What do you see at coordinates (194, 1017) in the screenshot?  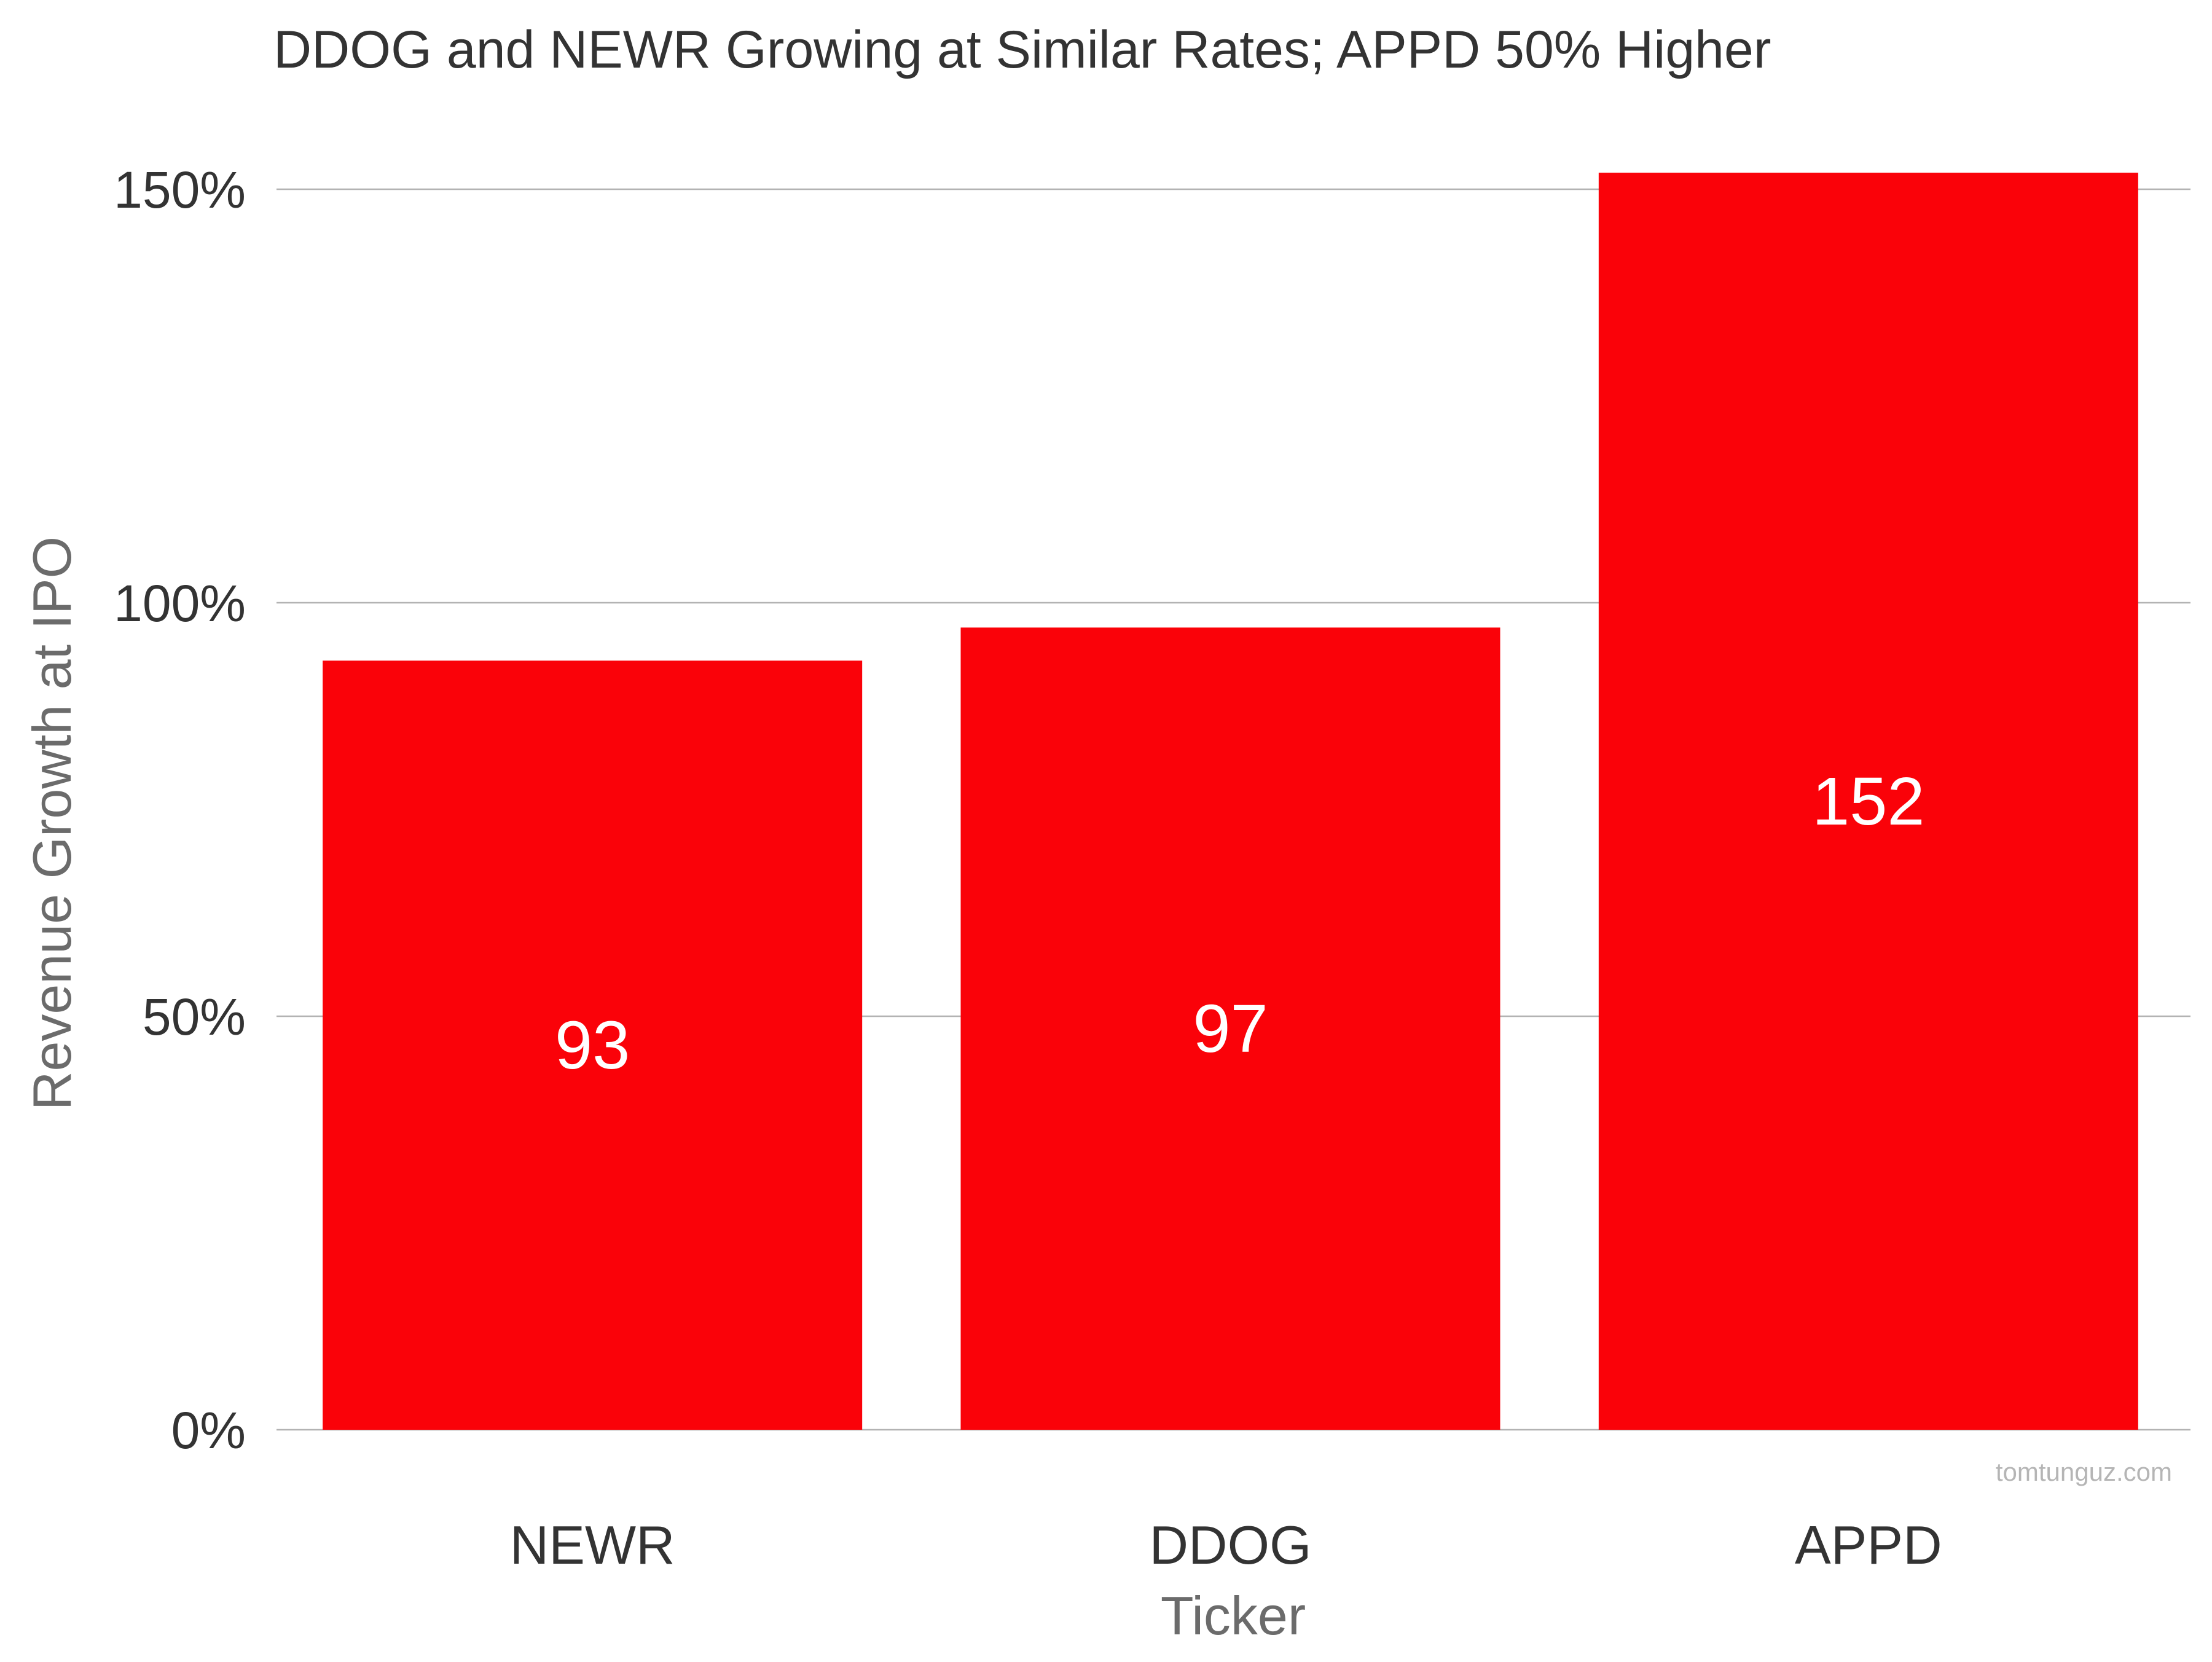 I see `y-tick-label: 50%` at bounding box center [194, 1017].